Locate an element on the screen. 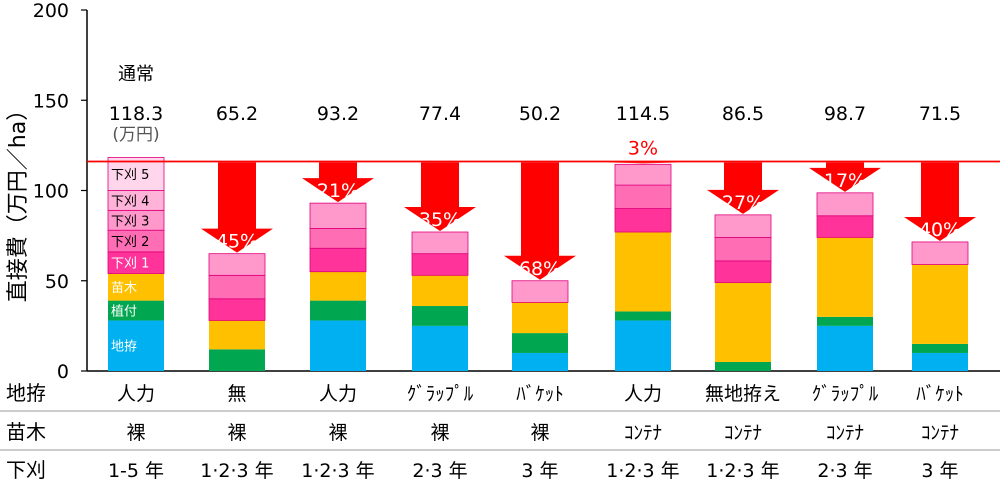  total-label: 93.2 is located at coordinates (338, 114).